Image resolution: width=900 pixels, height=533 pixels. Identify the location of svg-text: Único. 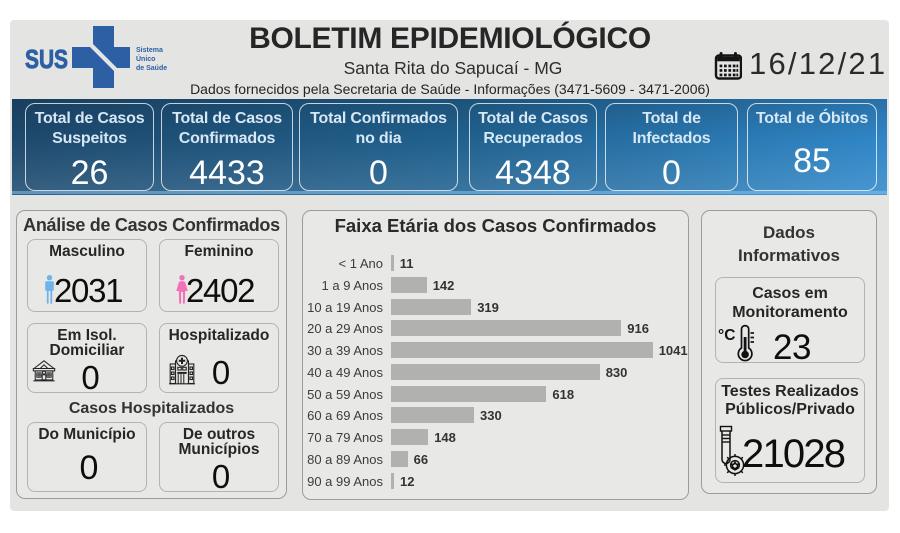
(145, 58).